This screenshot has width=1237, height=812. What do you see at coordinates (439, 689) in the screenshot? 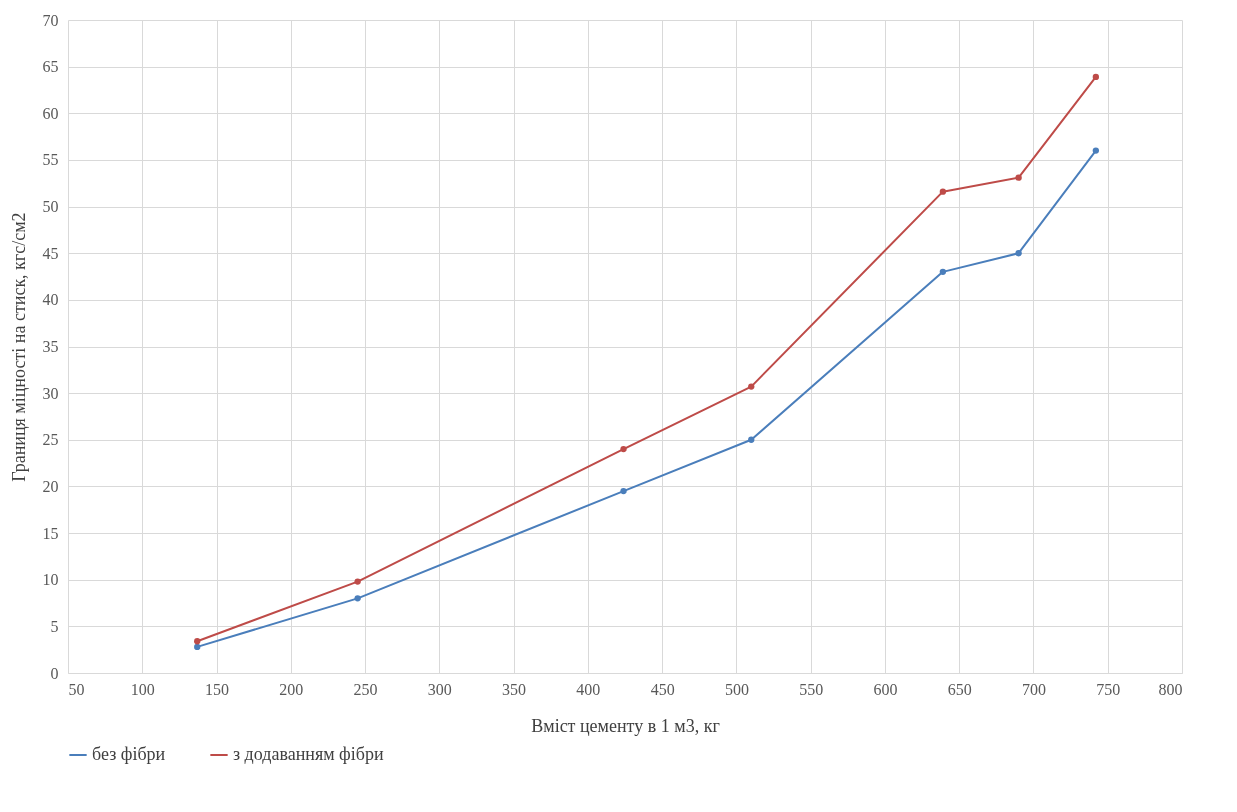
I see `x-tick-label: 300` at bounding box center [439, 689].